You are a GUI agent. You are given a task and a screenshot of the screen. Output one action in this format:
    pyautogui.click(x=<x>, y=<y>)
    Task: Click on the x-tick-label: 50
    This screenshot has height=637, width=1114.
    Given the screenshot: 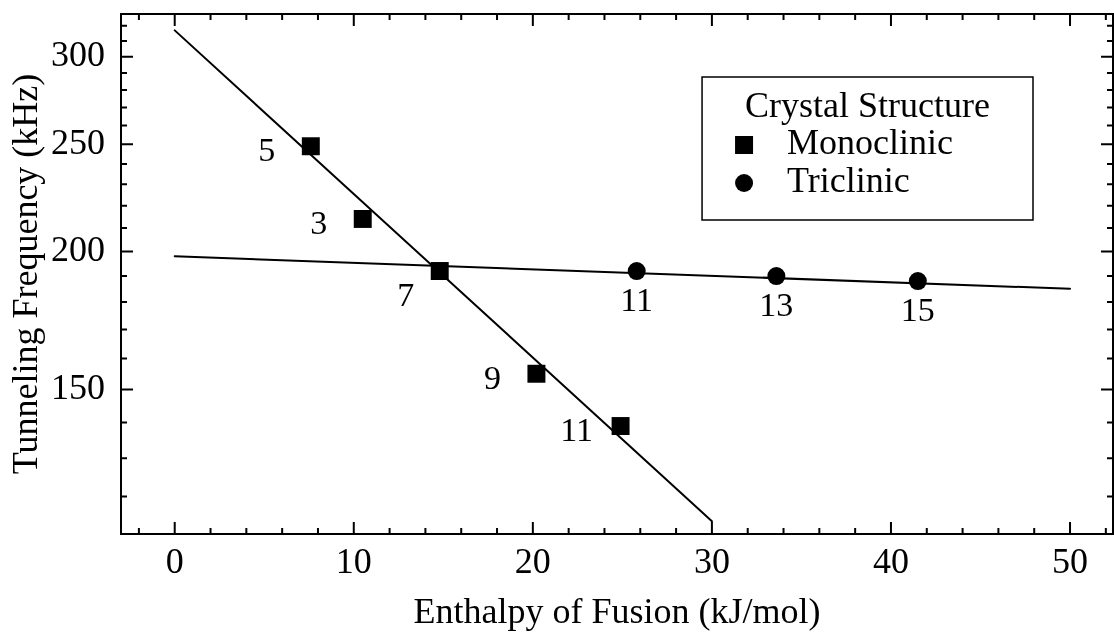 What is the action you would take?
    pyautogui.click(x=1070, y=561)
    